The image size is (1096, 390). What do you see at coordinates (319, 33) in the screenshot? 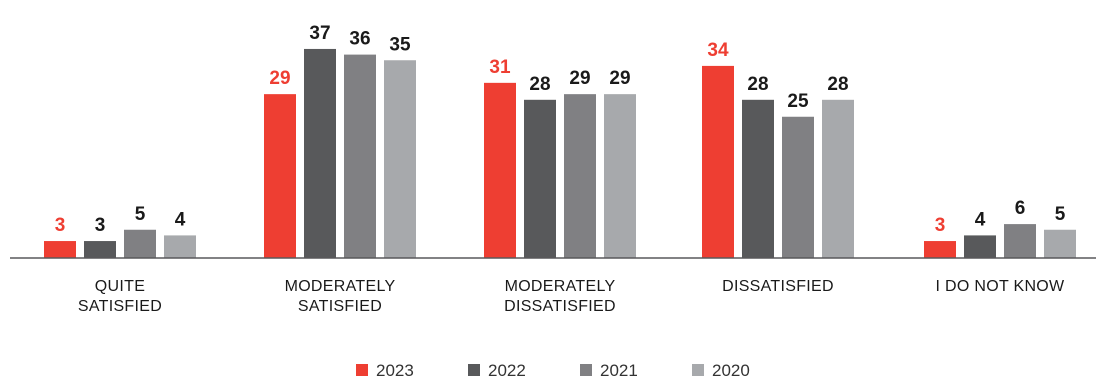
I see `data-label-2022-cat-1: 37` at bounding box center [319, 33].